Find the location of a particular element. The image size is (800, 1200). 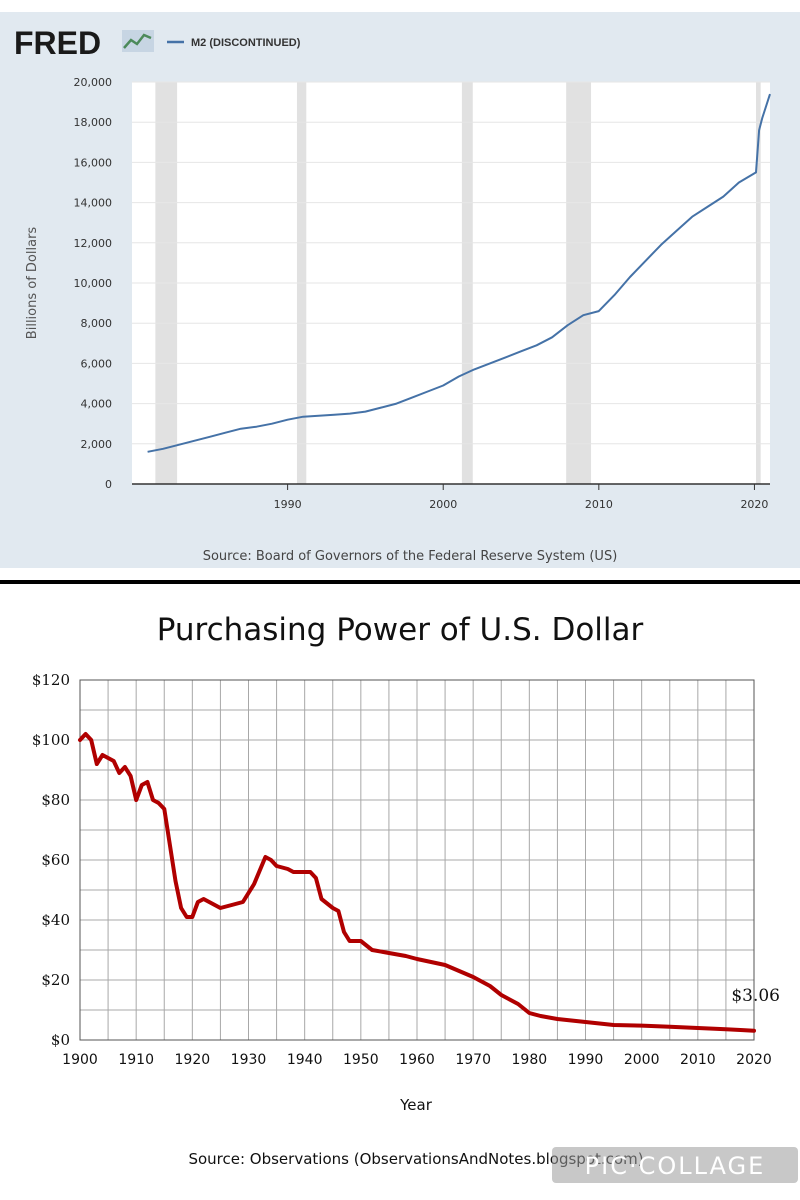

y-tick-label: 2,000 is located at coordinates (97, 444).